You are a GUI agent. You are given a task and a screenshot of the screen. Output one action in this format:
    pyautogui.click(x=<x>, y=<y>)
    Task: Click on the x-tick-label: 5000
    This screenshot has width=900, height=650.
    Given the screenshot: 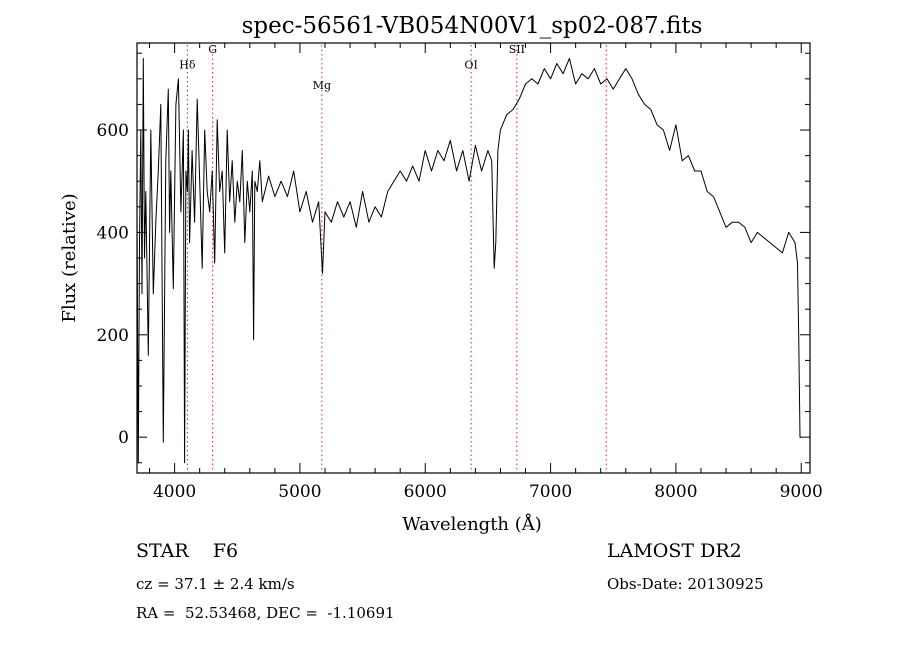 What is the action you would take?
    pyautogui.click(x=299, y=492)
    